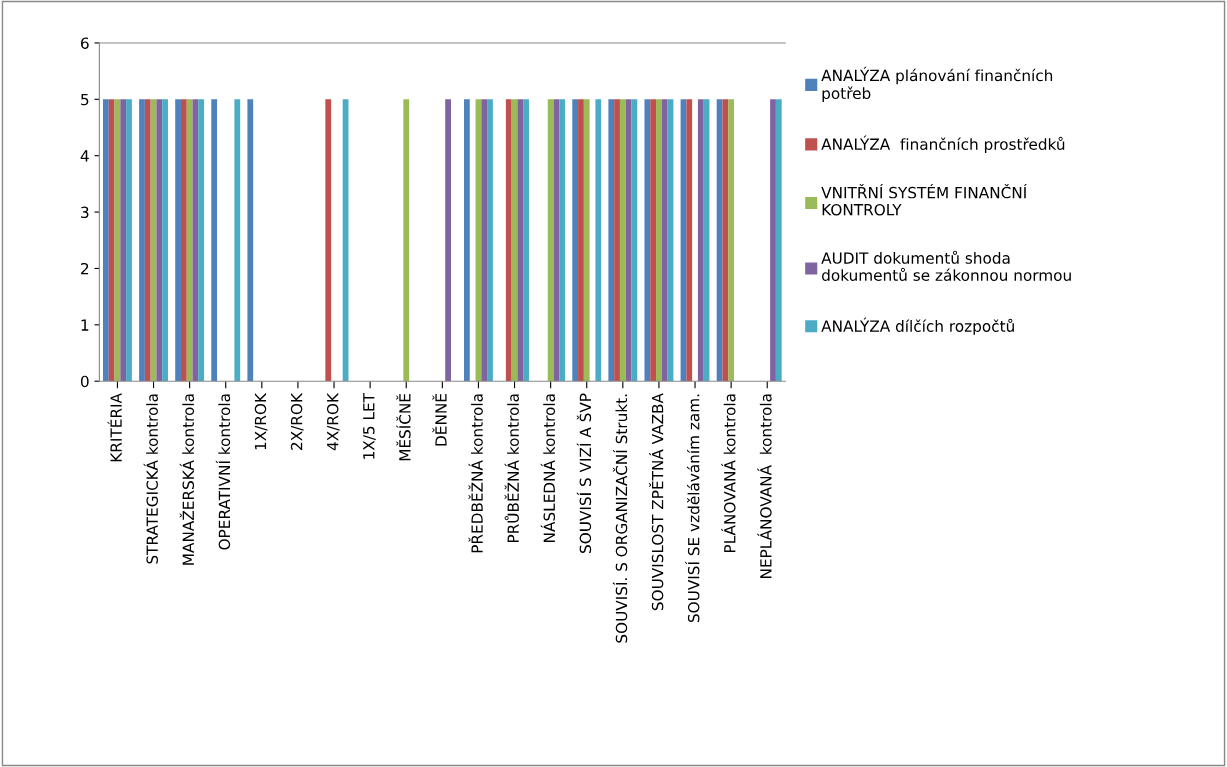  Describe the element at coordinates (439, 419) in the screenshot. I see `x-tick-label: DĚNNĚ` at that location.